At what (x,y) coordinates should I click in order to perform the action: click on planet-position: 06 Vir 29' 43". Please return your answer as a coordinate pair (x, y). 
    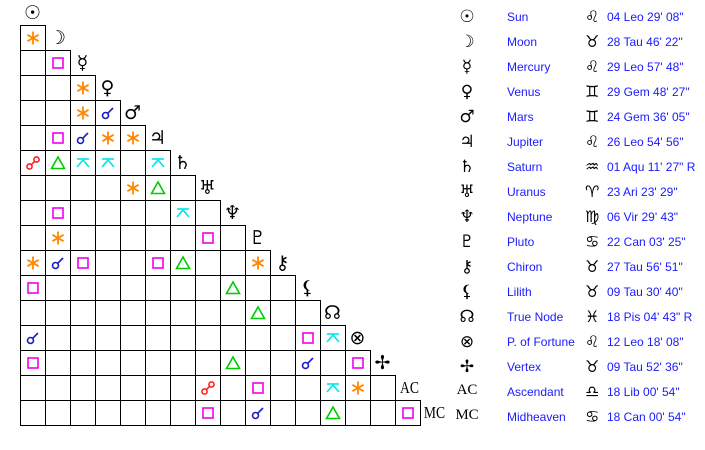
    Looking at the image, I should click on (643, 217).